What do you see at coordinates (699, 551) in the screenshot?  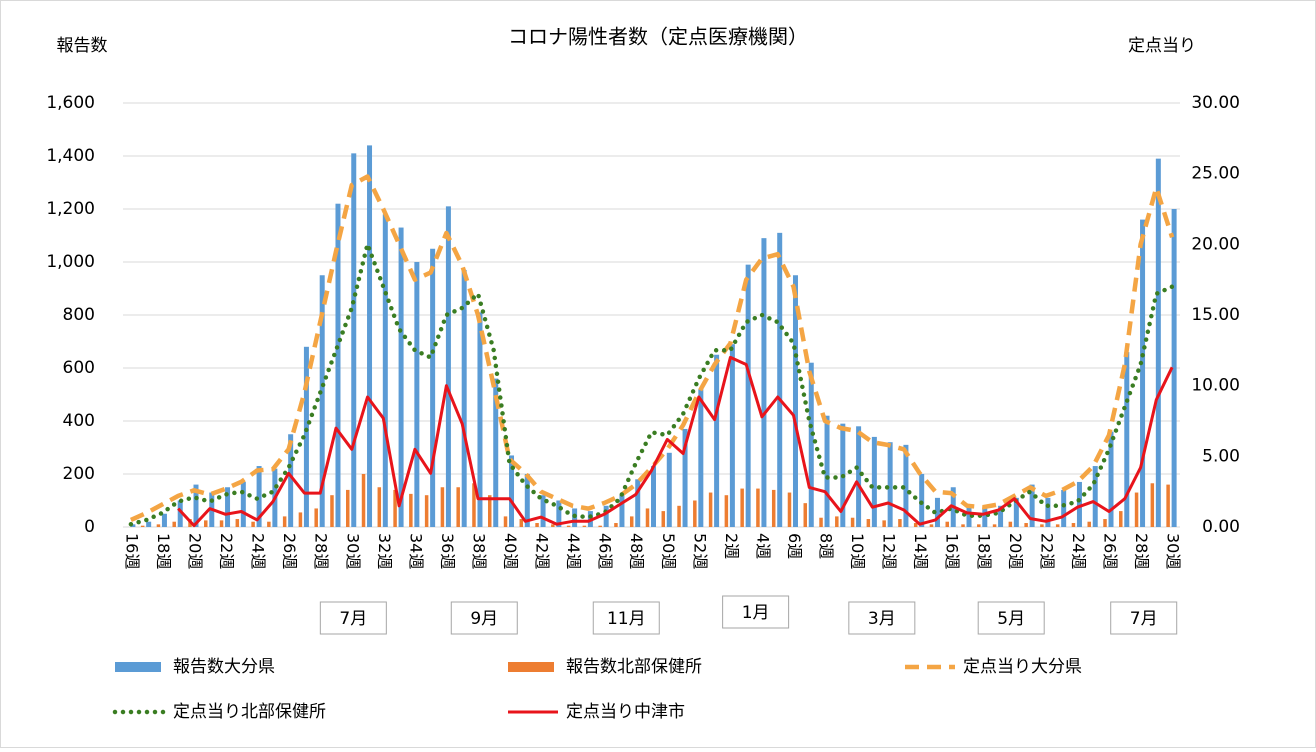 I see `x-tick-label: 52週` at bounding box center [699, 551].